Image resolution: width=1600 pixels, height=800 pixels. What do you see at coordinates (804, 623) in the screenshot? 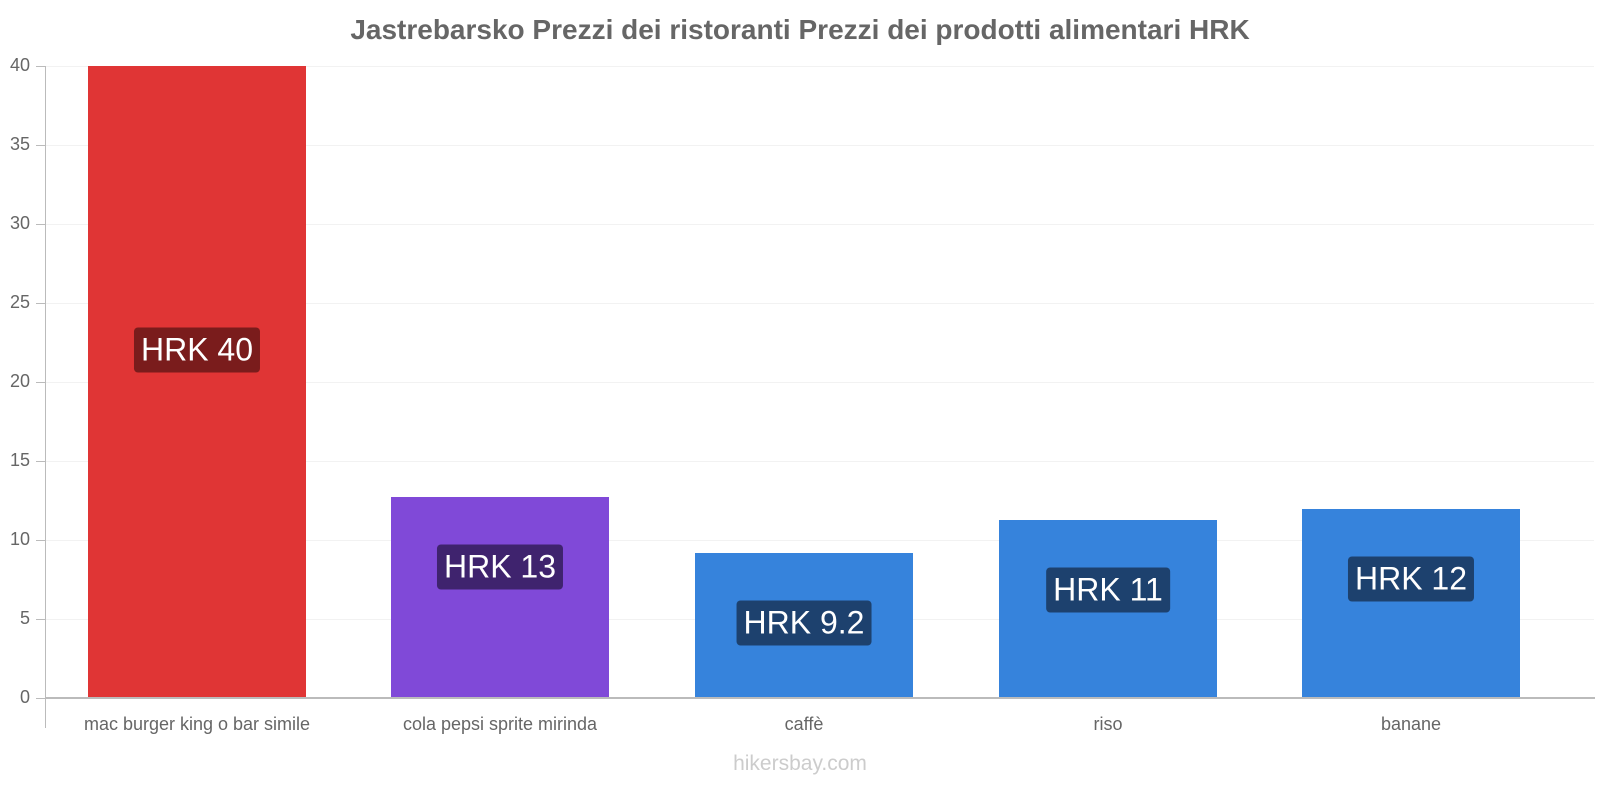
I see `bar-value-label: HRK 9.2` at bounding box center [804, 623].